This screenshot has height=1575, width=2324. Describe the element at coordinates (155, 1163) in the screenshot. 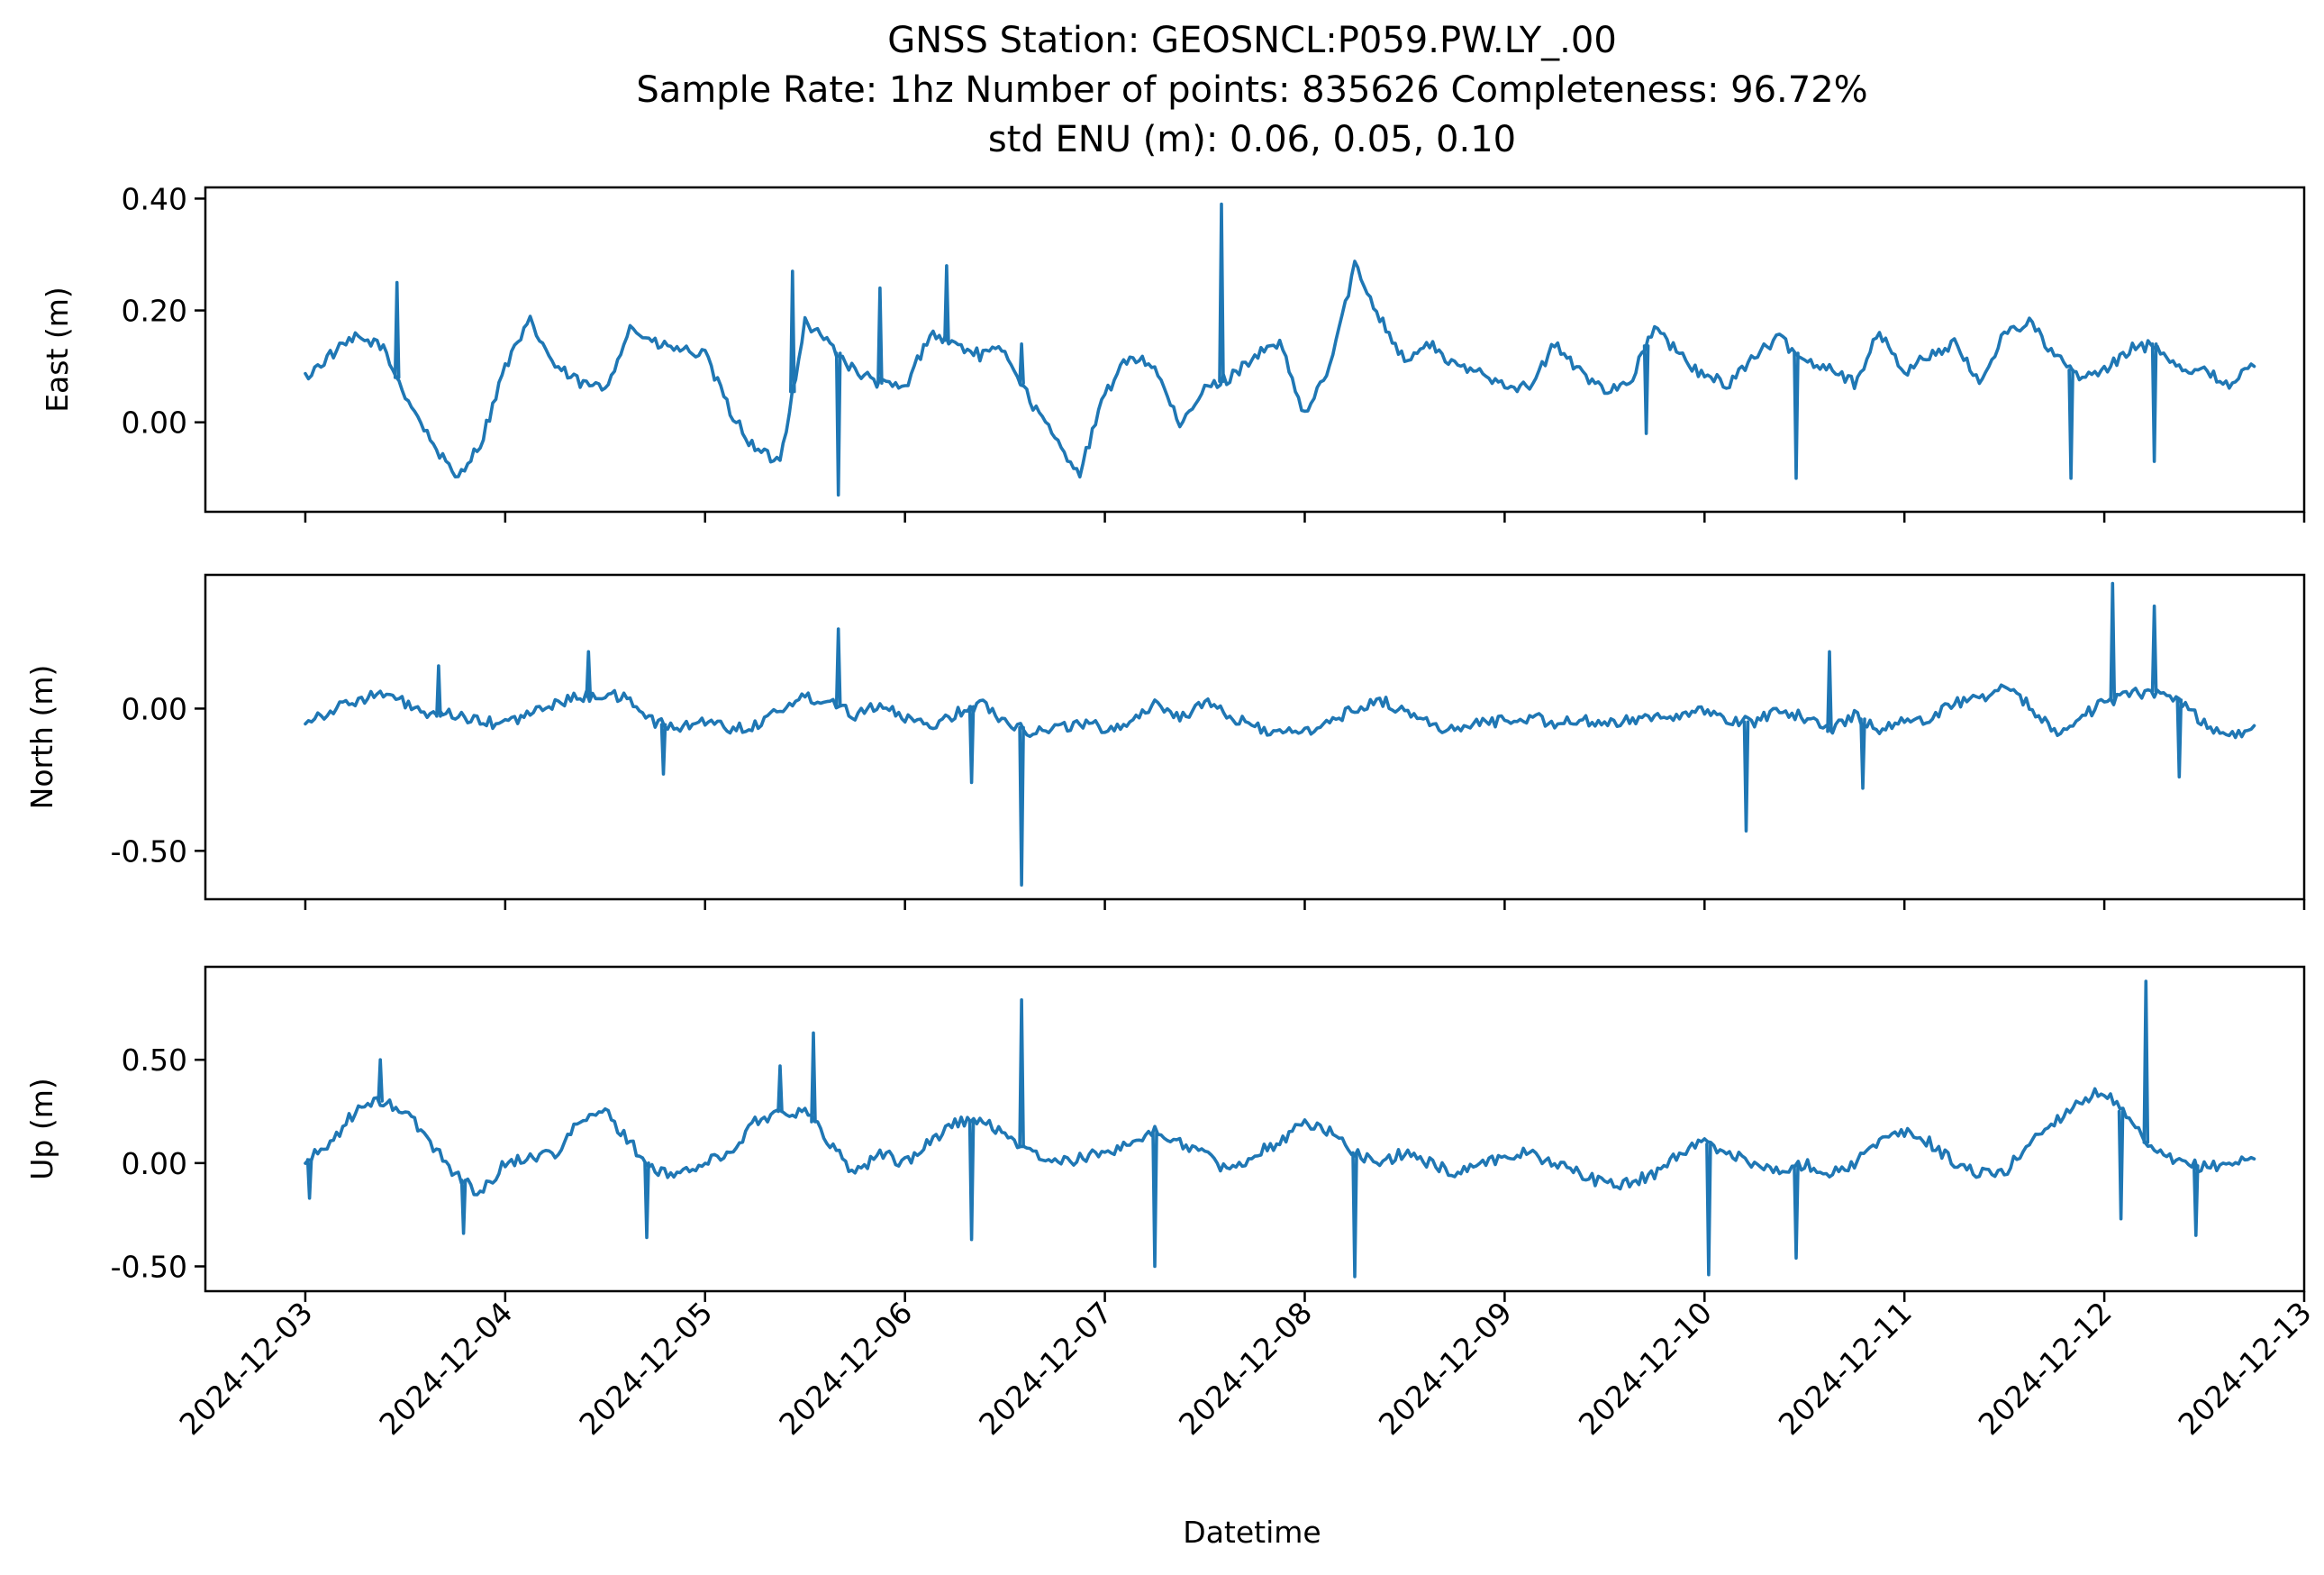

I see `up-ytick-label: 0.00` at that location.